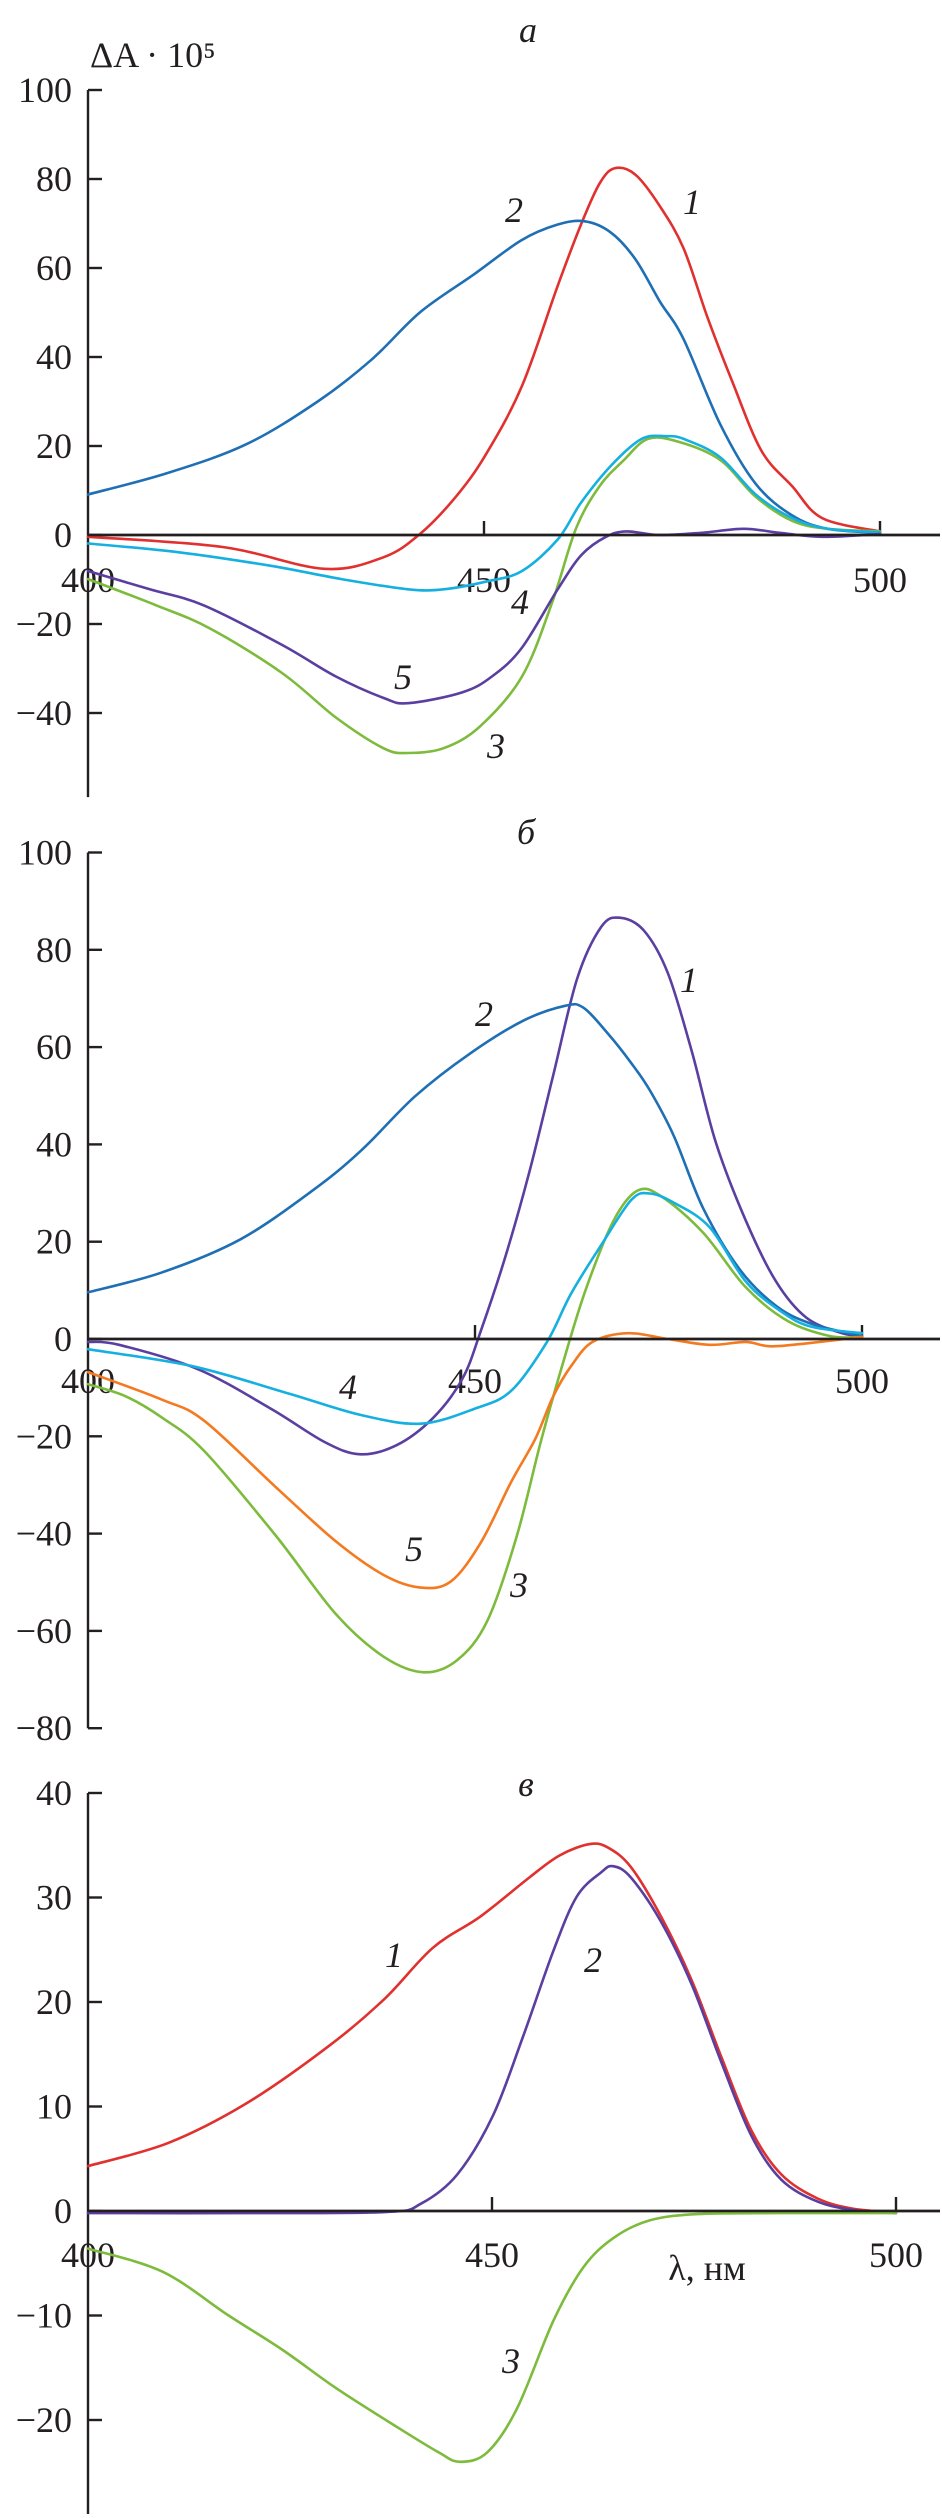 Image resolution: width=942 pixels, height=2518 pixels. Describe the element at coordinates (528, 30) in the screenshot. I see `panel-title: а` at that location.